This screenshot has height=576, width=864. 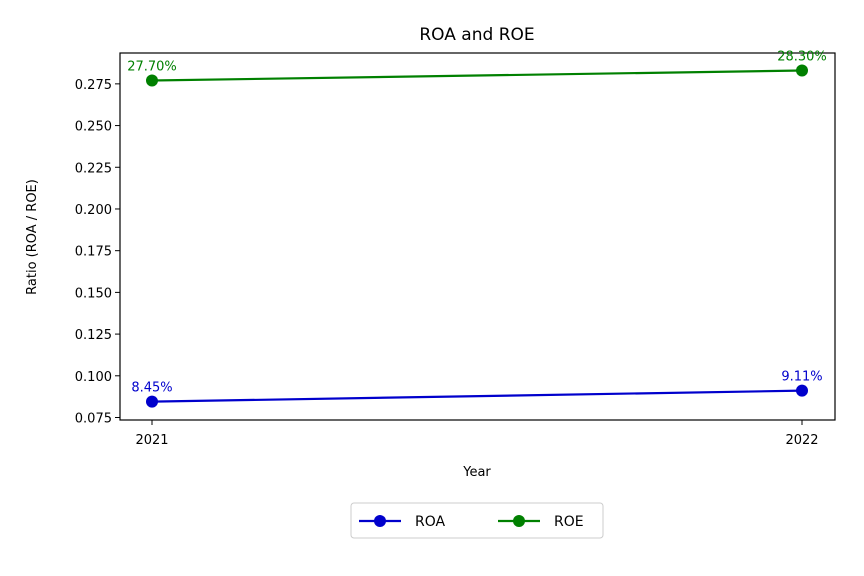 I want to click on legend-frame, so click(x=477, y=520).